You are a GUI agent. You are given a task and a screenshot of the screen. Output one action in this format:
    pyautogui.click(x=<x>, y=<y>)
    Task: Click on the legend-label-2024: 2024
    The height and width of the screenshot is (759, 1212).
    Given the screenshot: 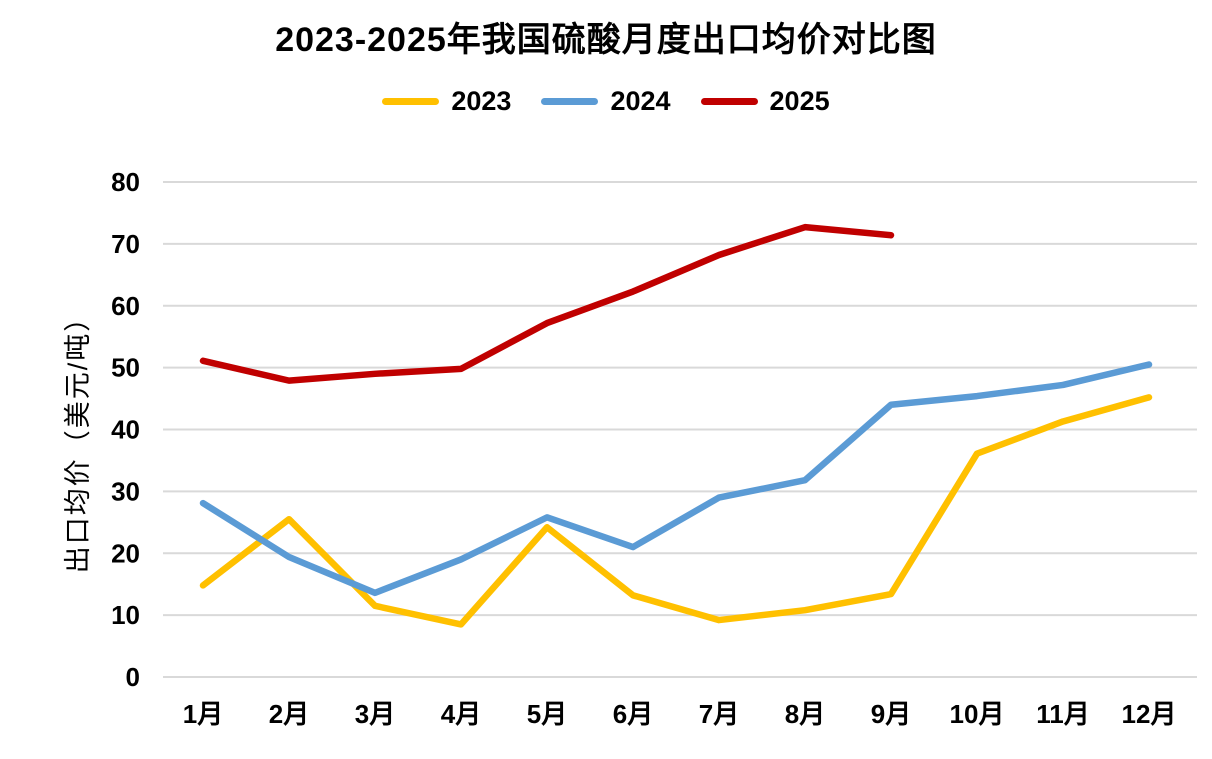 What is the action you would take?
    pyautogui.click(x=640, y=101)
    